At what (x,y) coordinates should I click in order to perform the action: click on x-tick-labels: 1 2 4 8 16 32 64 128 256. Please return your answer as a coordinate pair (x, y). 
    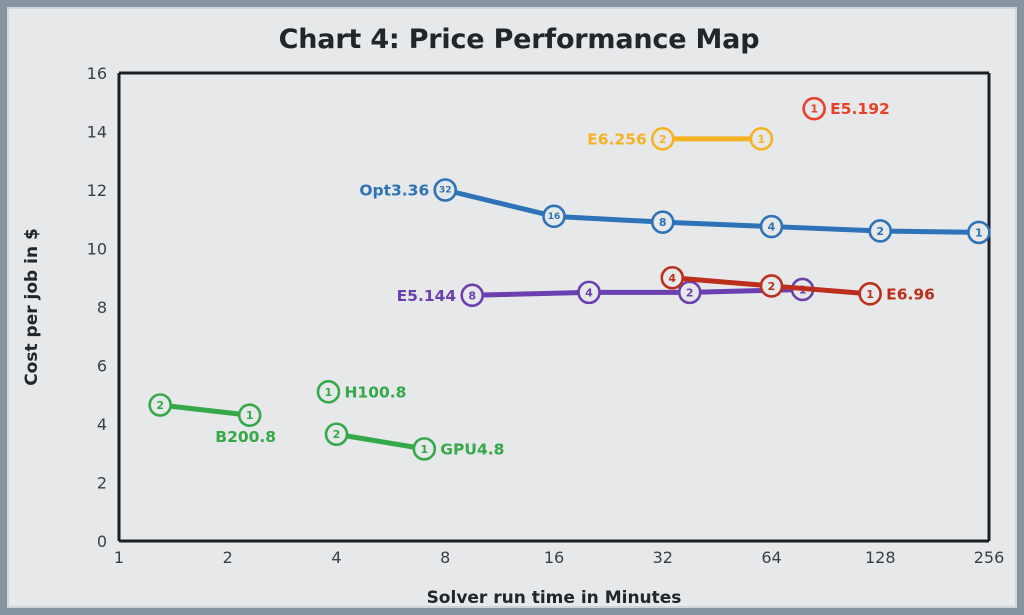
    Looking at the image, I should click on (559, 557).